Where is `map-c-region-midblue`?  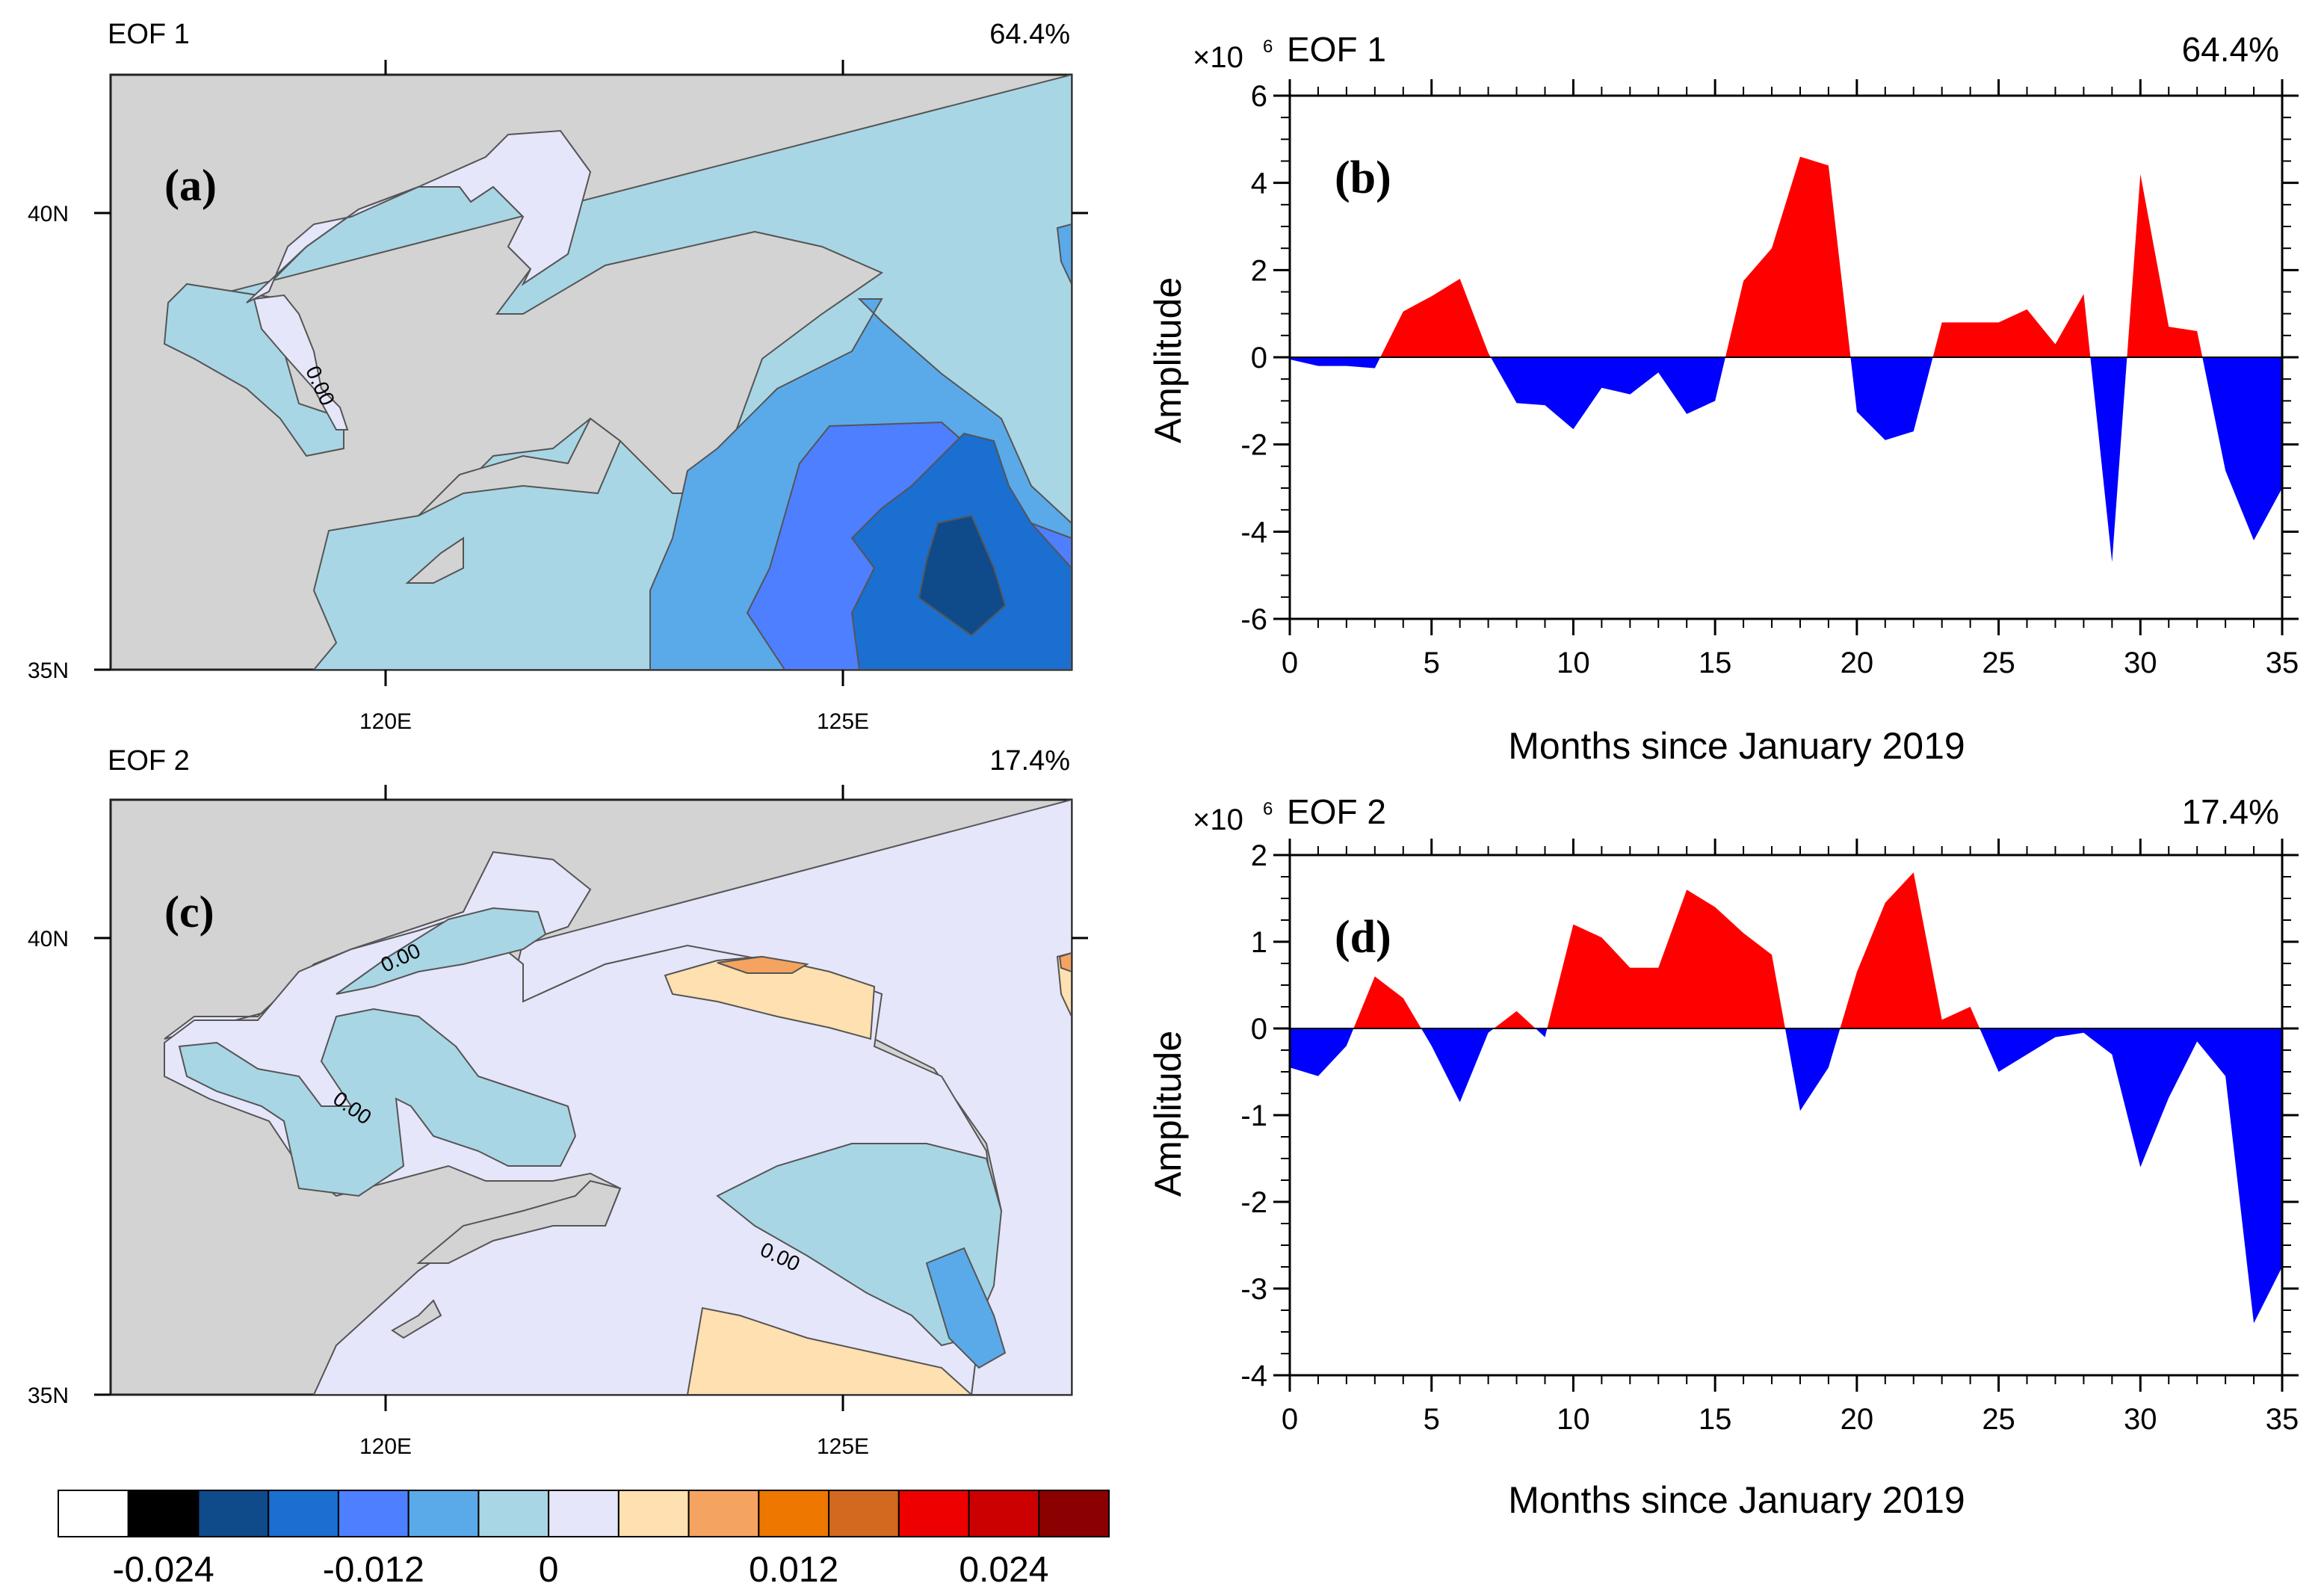
map-c-region-midblue is located at coordinates (966, 1308).